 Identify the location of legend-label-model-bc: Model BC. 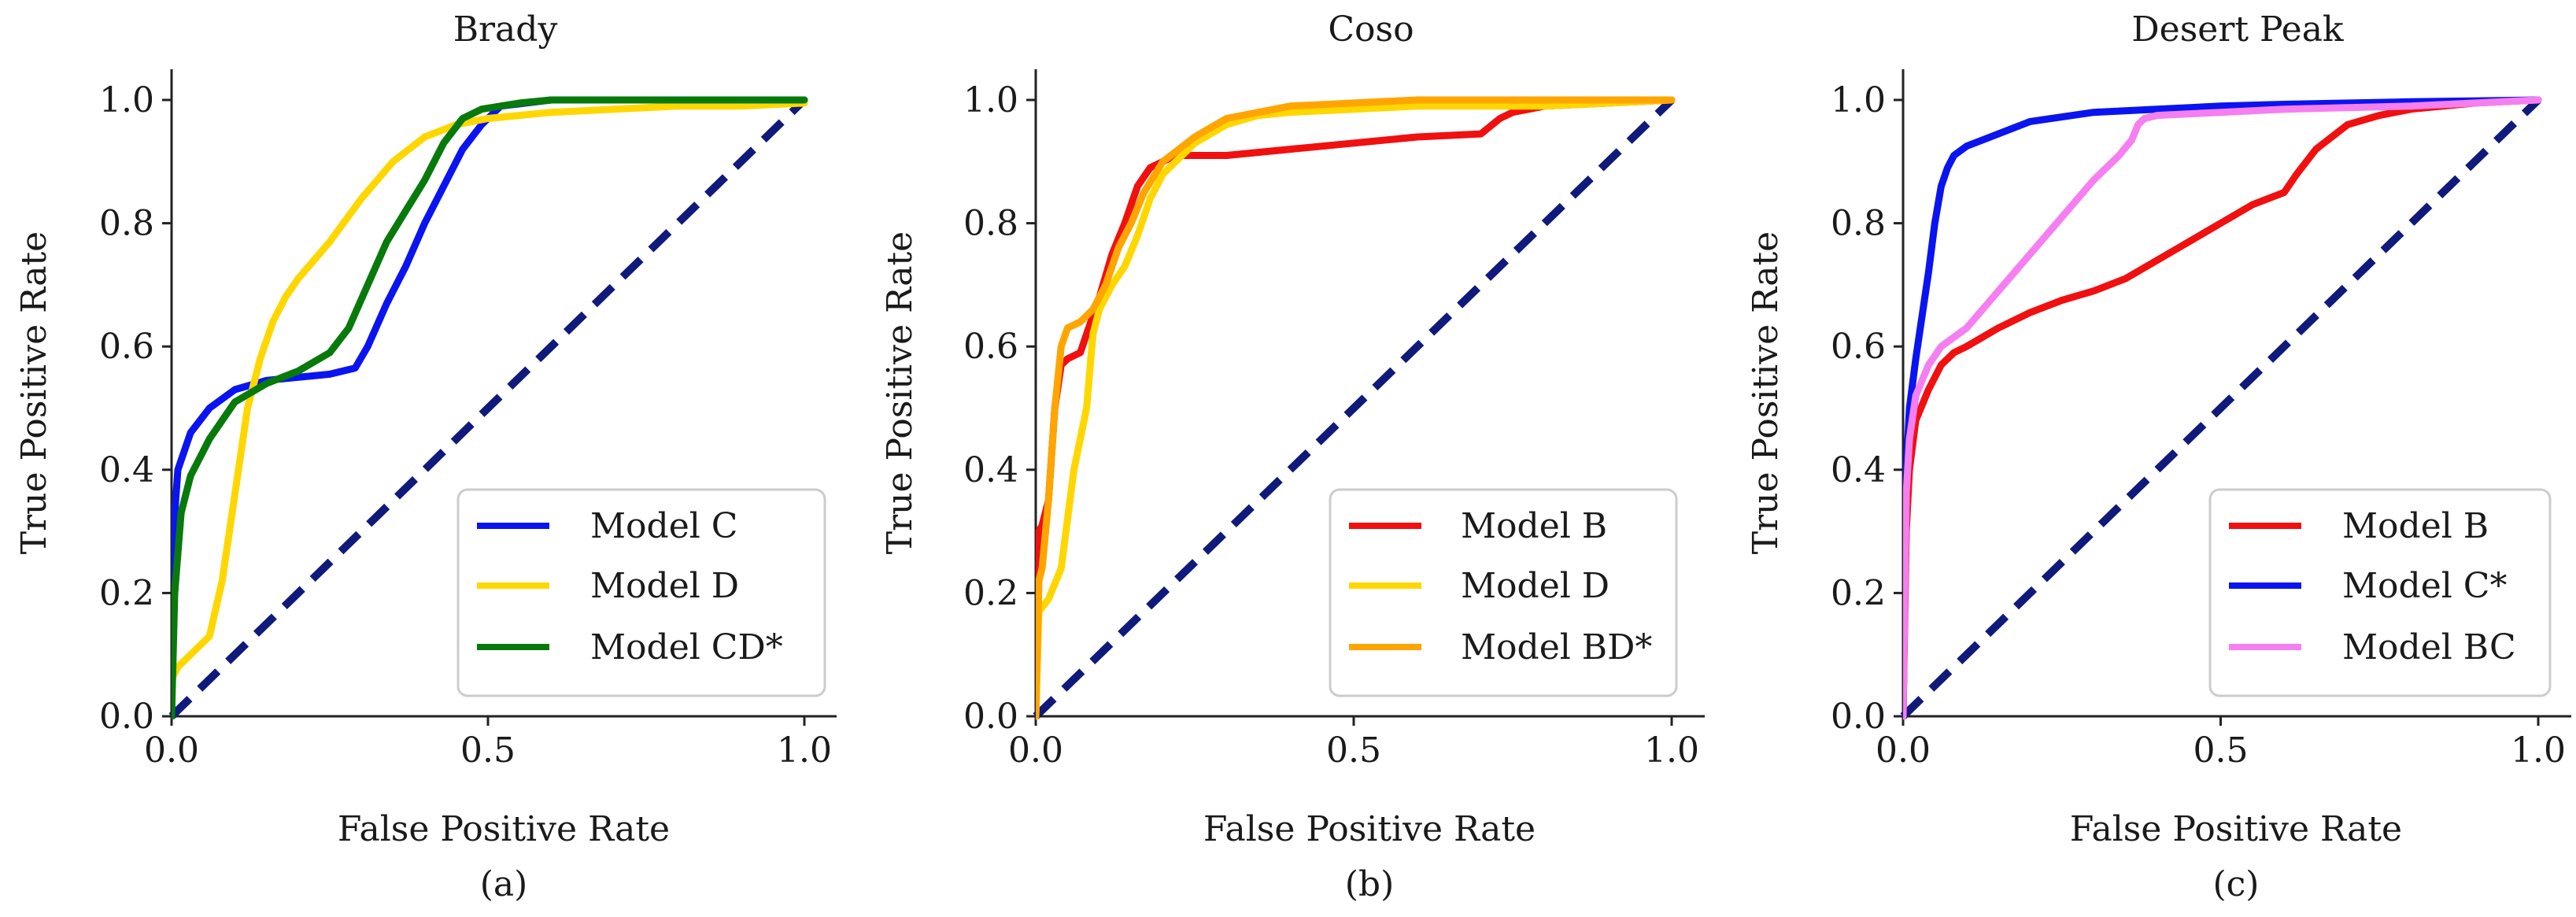
(2429, 647).